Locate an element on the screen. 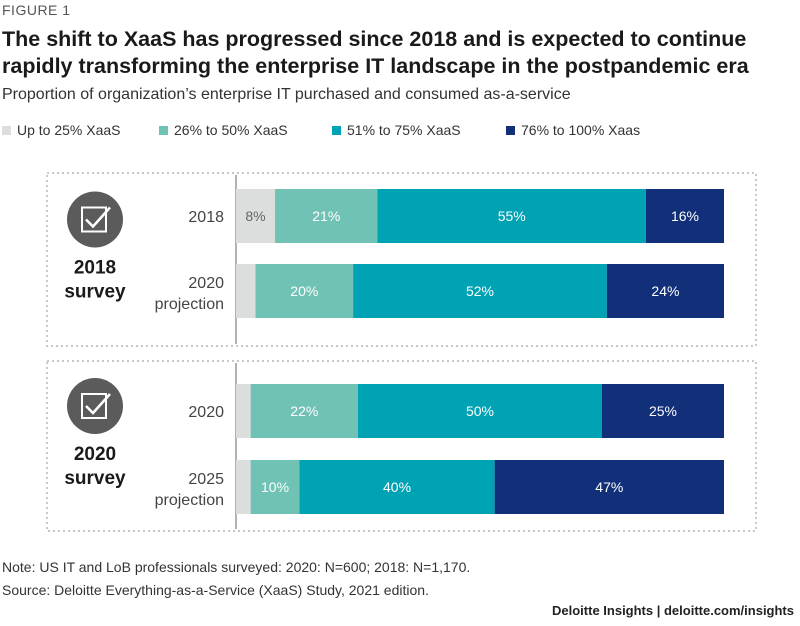  data-label: 24% is located at coordinates (665, 291).